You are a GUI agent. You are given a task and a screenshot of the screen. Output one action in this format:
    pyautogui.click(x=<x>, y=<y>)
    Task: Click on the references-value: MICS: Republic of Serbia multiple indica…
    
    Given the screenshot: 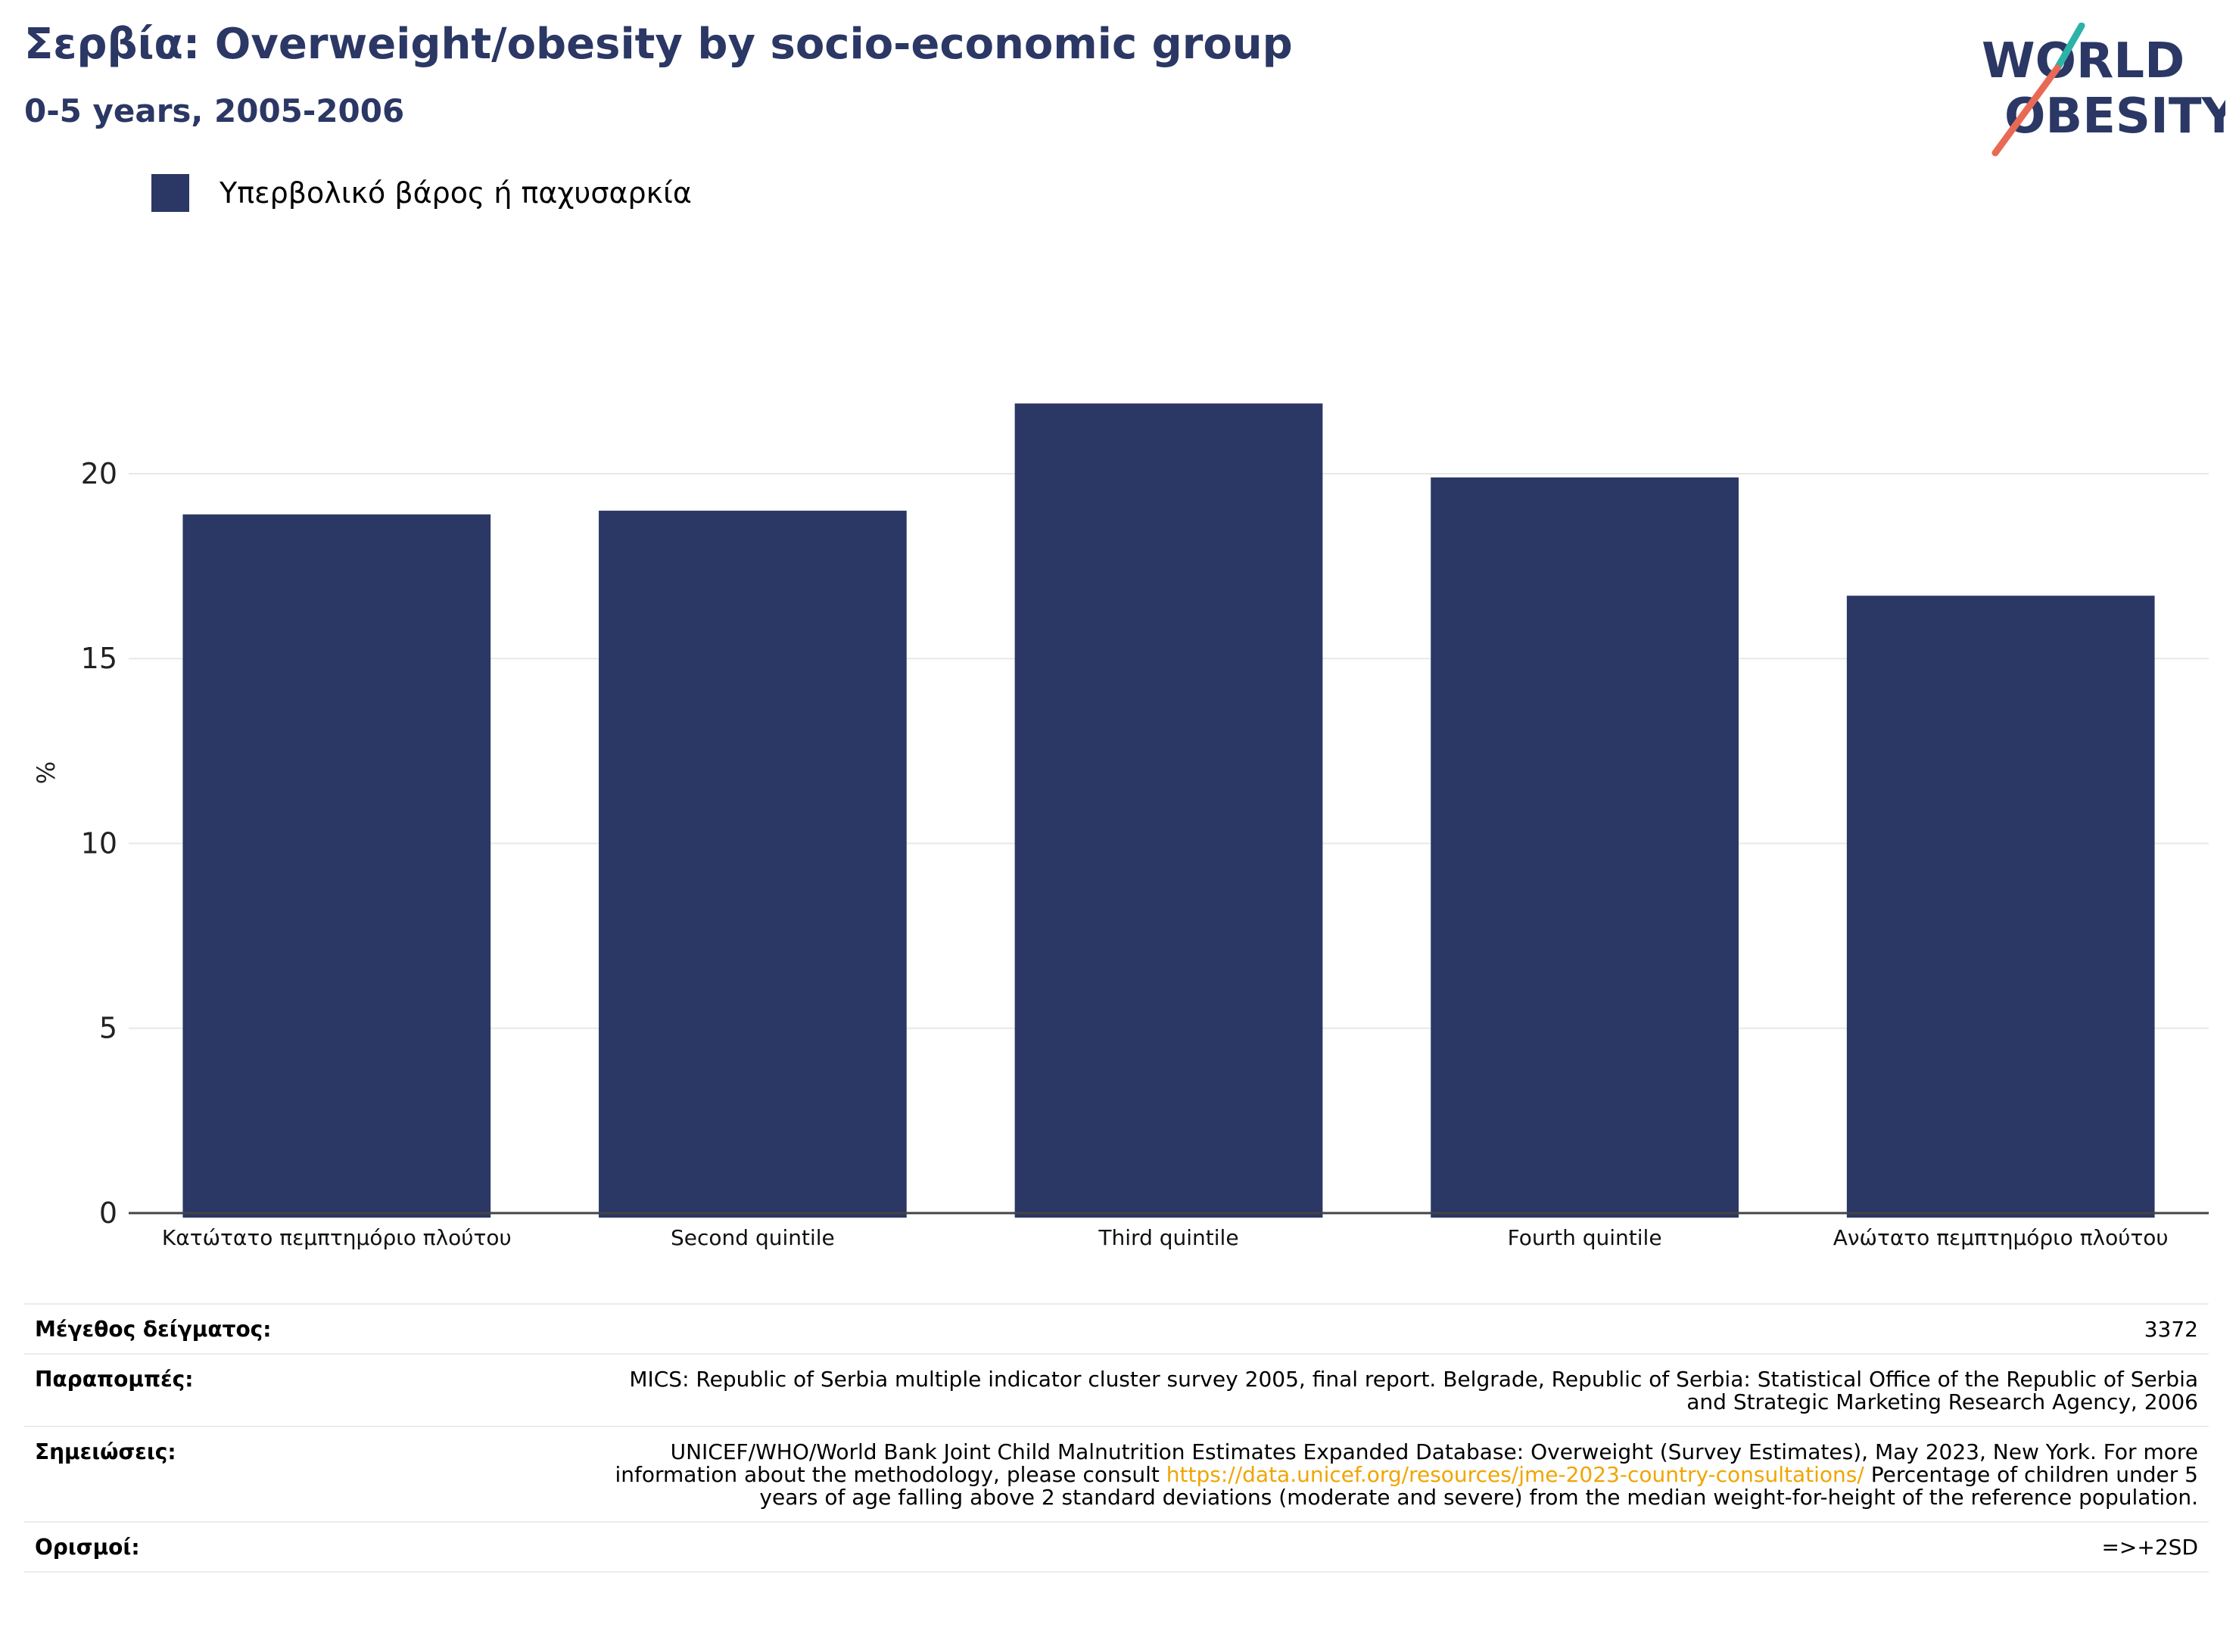 What is the action you would take?
    pyautogui.click(x=1414, y=1390)
    